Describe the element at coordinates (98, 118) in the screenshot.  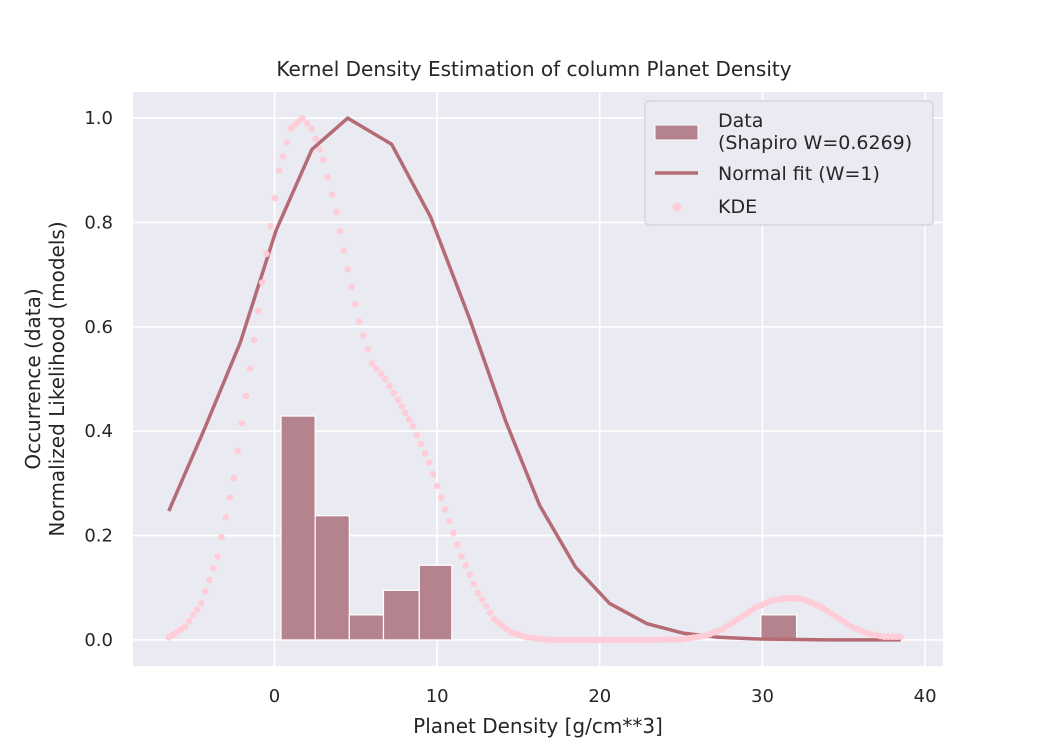
I see `y-tick-label-5: 1.0` at that location.